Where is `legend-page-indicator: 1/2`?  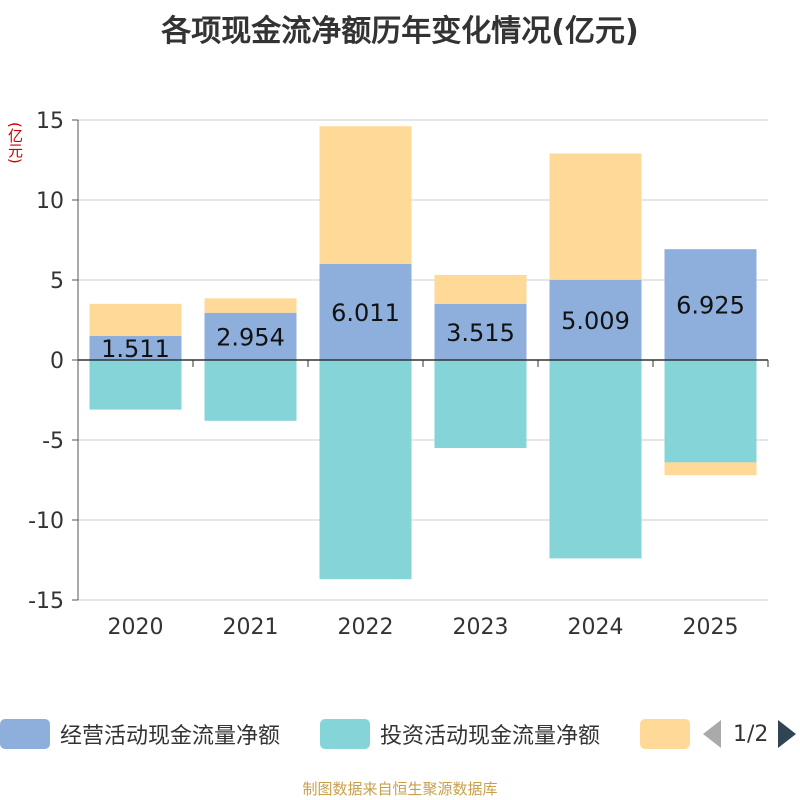
legend-page-indicator: 1/2 is located at coordinates (751, 734).